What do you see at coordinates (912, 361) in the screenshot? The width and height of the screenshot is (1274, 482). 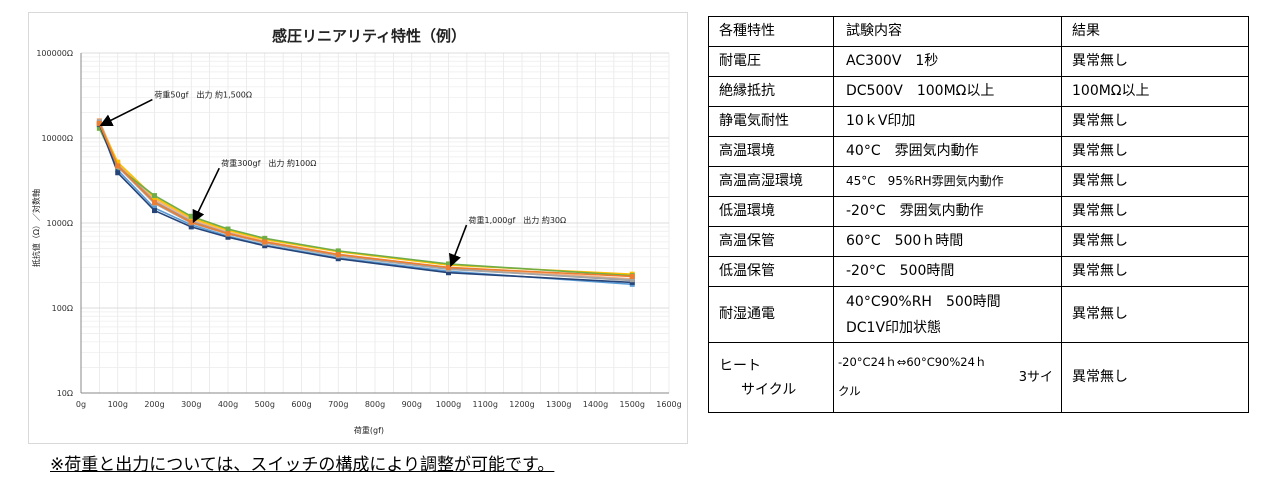 I see `heat-content-line1: -20°C24ｈ⇔60°C90%24ｈ` at bounding box center [912, 361].